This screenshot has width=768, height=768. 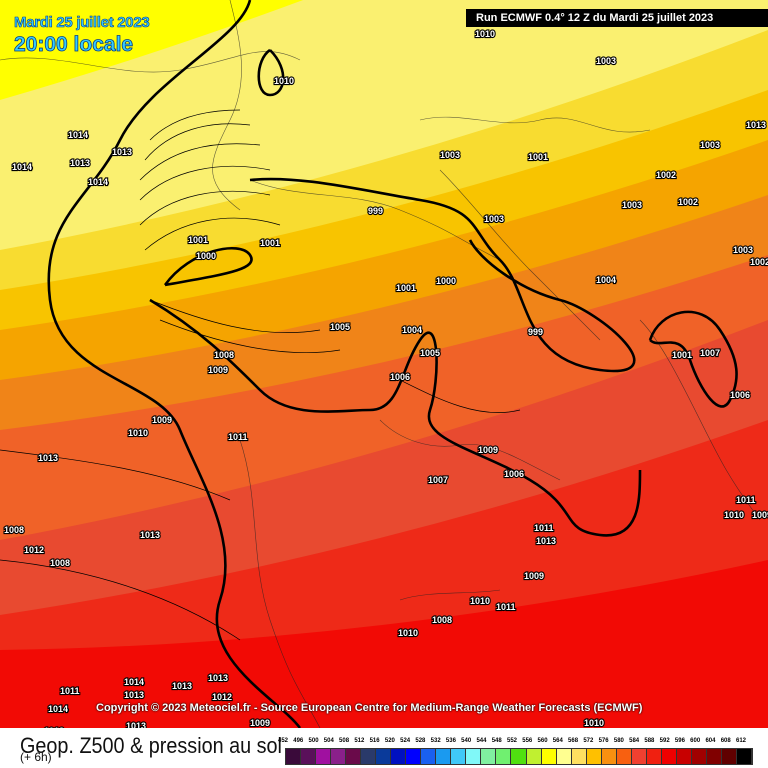 I want to click on legend-label: 564, so click(x=557, y=741).